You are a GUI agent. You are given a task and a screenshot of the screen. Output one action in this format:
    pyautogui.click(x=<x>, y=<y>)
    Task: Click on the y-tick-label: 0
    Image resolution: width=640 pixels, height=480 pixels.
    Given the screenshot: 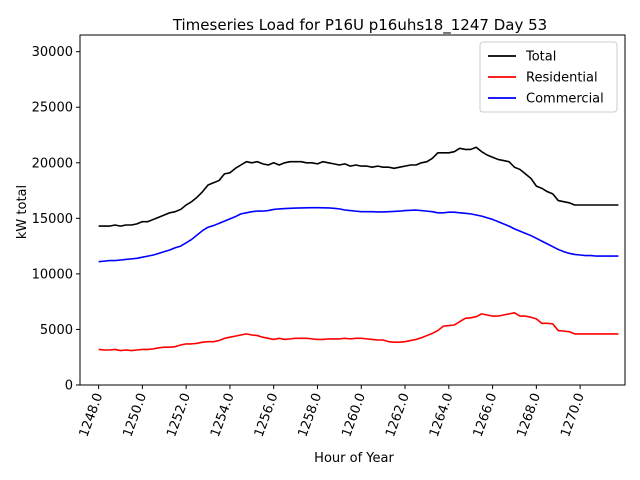 What is the action you would take?
    pyautogui.click(x=69, y=386)
    